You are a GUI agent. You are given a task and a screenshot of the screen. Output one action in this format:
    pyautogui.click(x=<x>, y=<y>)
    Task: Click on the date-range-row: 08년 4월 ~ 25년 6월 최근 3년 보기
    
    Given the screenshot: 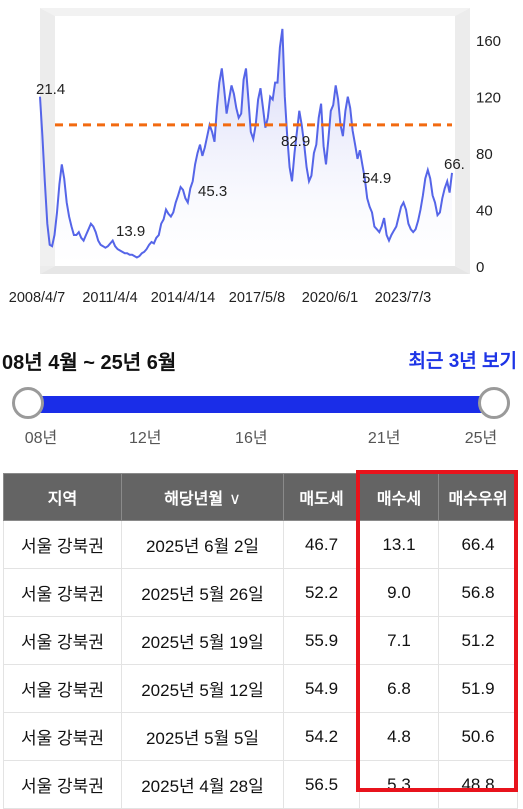 What is the action you would take?
    pyautogui.click(x=261, y=361)
    